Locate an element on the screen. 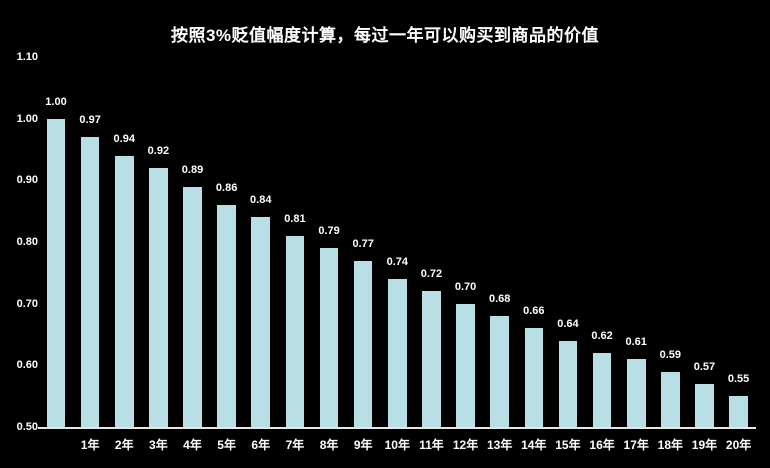  bar-value-label: 0.86 is located at coordinates (226, 188).